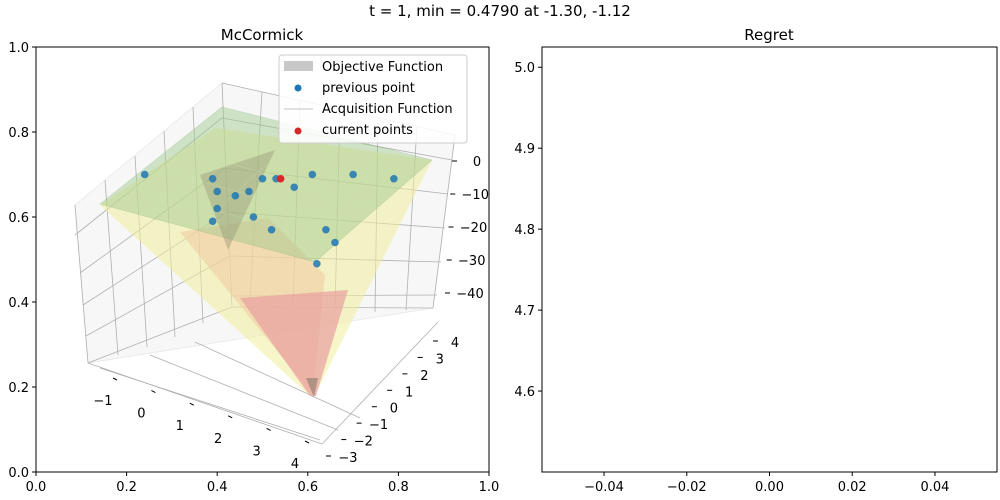 The image size is (1000, 500). Describe the element at coordinates (307, 487) in the screenshot. I see `left-x-tick-label: 0.6` at that location.